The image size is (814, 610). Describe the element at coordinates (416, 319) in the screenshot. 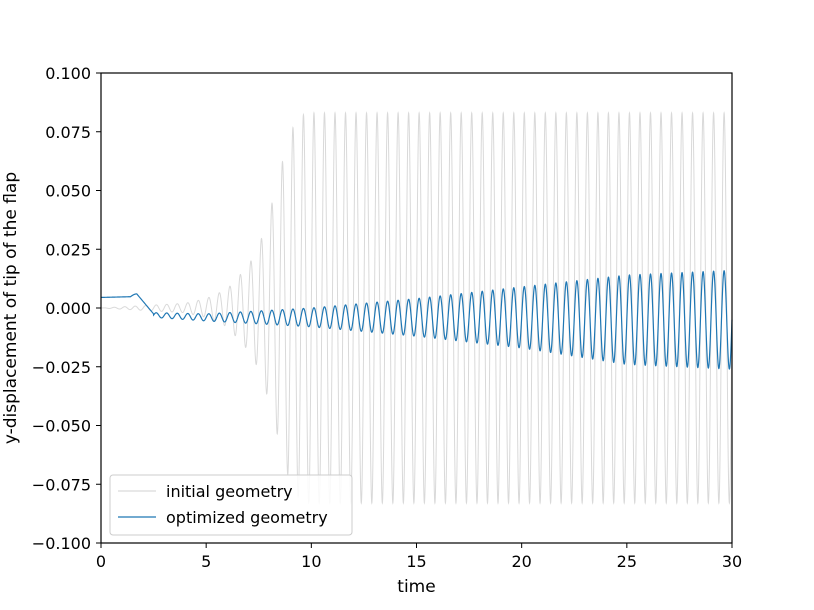

I see `series-line-optimized` at that location.